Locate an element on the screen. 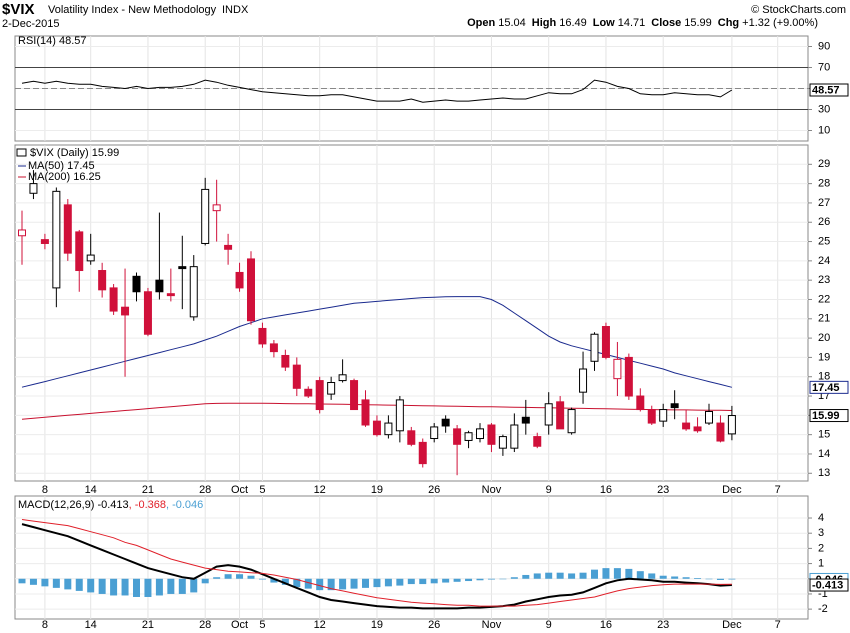  y-tick-label: 22 is located at coordinates (824, 299).